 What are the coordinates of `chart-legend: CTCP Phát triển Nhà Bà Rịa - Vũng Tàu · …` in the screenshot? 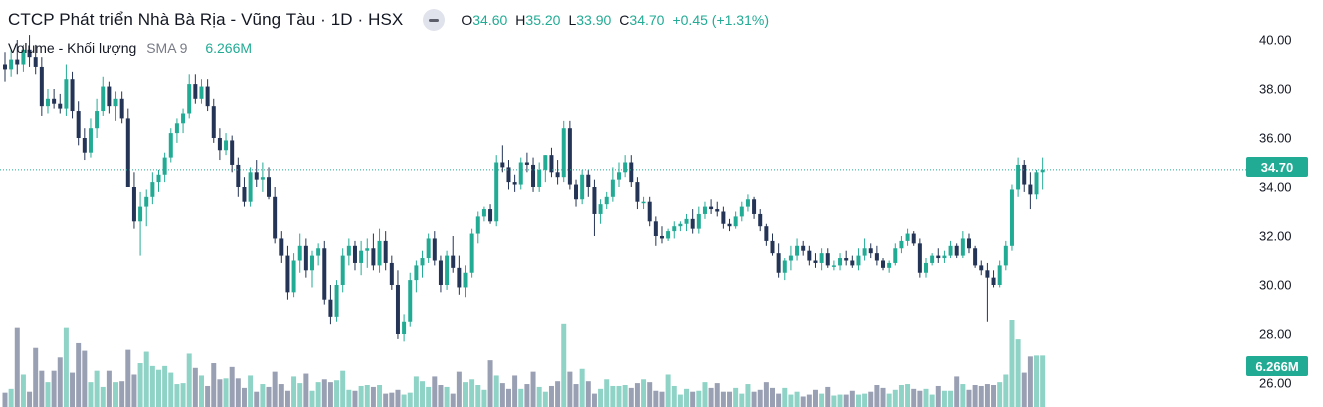 It's located at (388, 20).